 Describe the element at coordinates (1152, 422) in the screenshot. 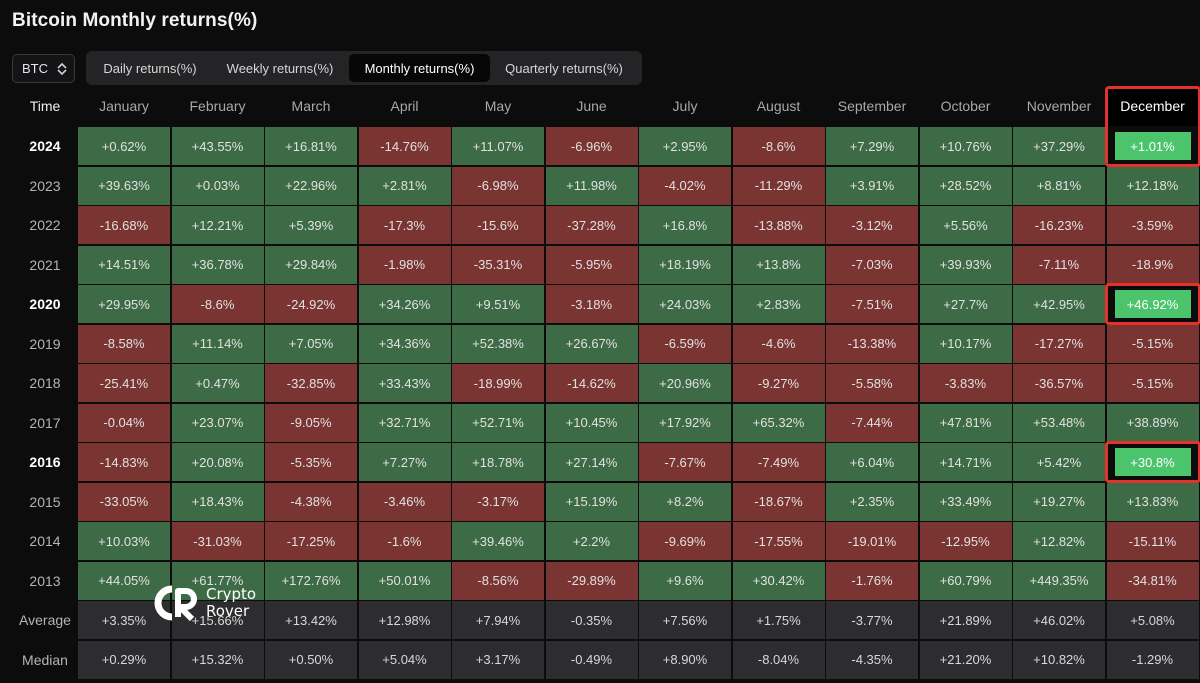

I see `return-cell-2017-december: +38.89%` at that location.